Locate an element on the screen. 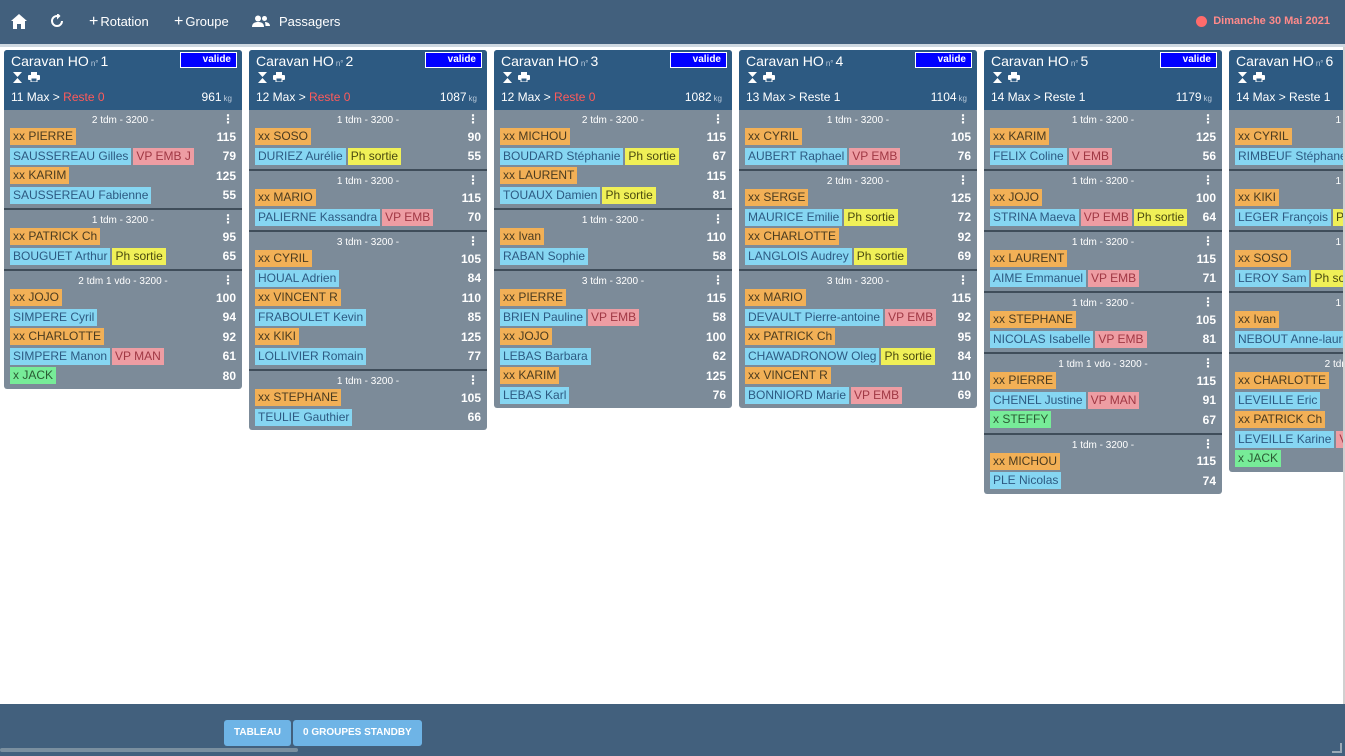 The image size is (1345, 756). passenger-row: LEBAS Barbara 62 is located at coordinates (613, 357).